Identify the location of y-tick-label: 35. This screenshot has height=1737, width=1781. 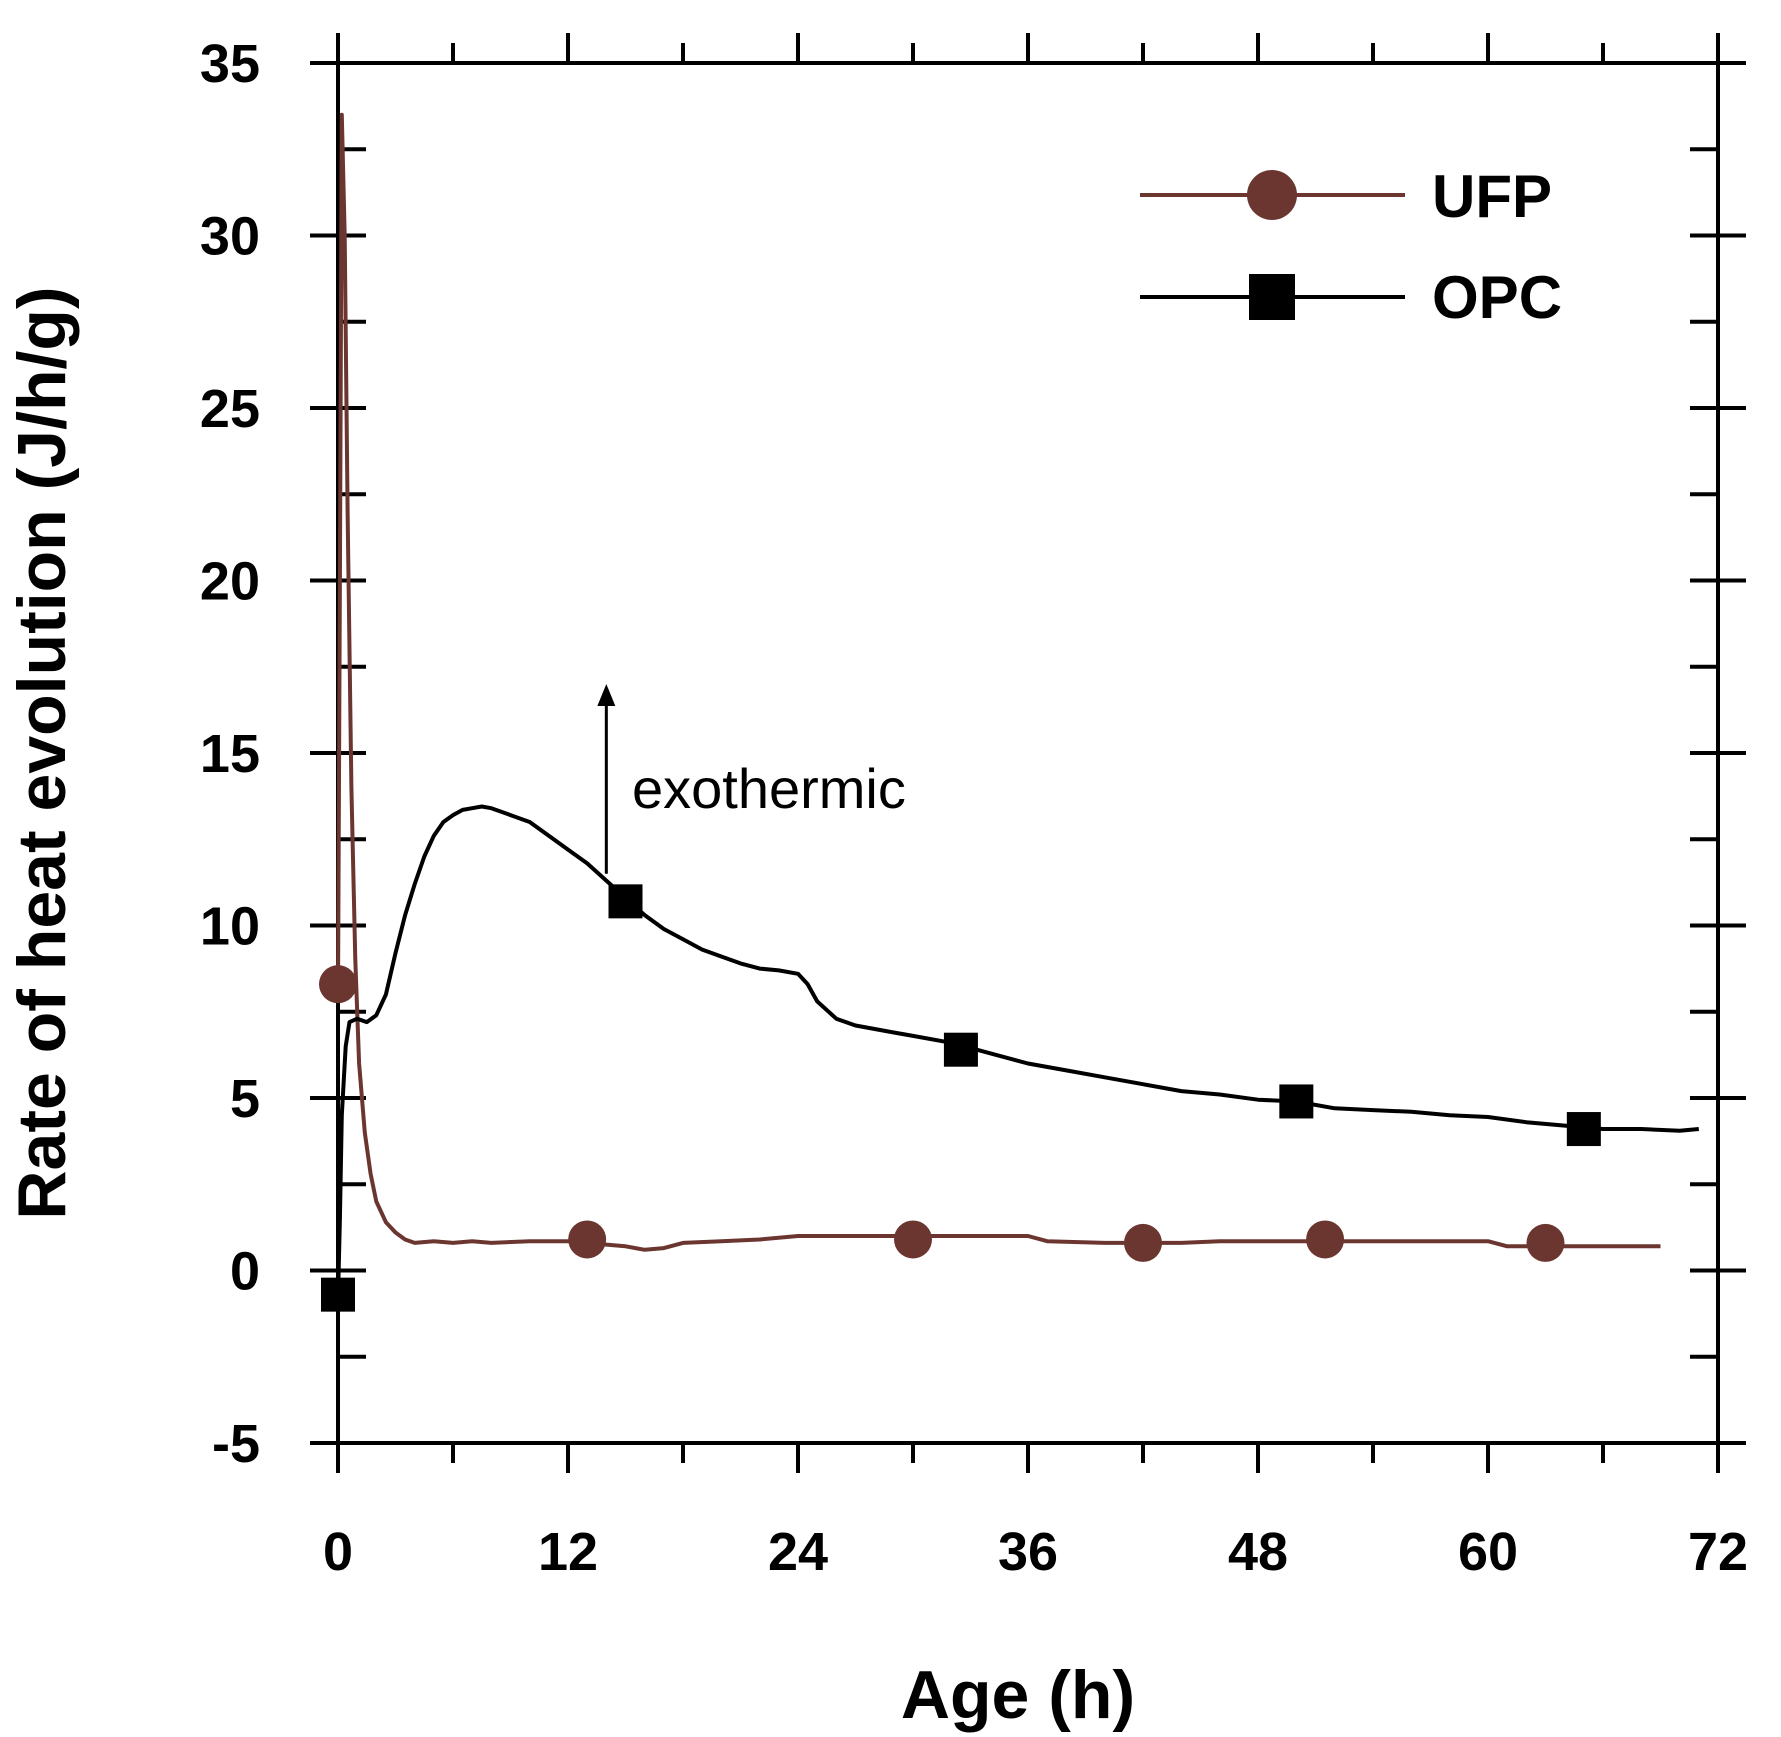
(230, 64).